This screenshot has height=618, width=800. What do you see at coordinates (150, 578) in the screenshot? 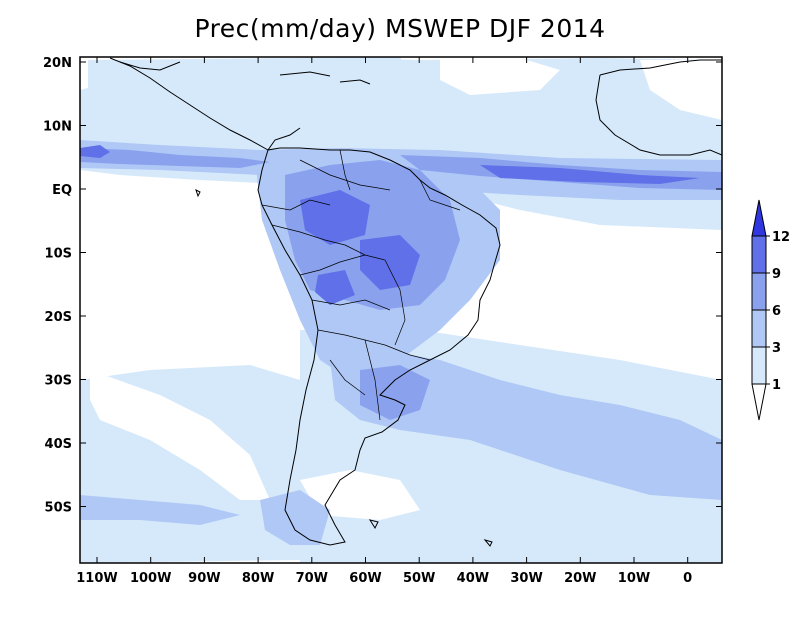
I see `lon-label: 100W` at bounding box center [150, 578].